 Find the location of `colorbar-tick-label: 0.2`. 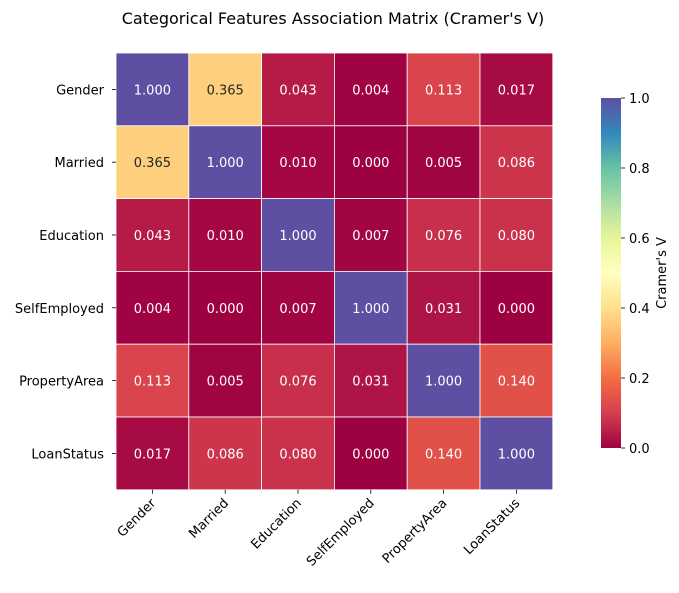

colorbar-tick-label: 0.2 is located at coordinates (639, 379).